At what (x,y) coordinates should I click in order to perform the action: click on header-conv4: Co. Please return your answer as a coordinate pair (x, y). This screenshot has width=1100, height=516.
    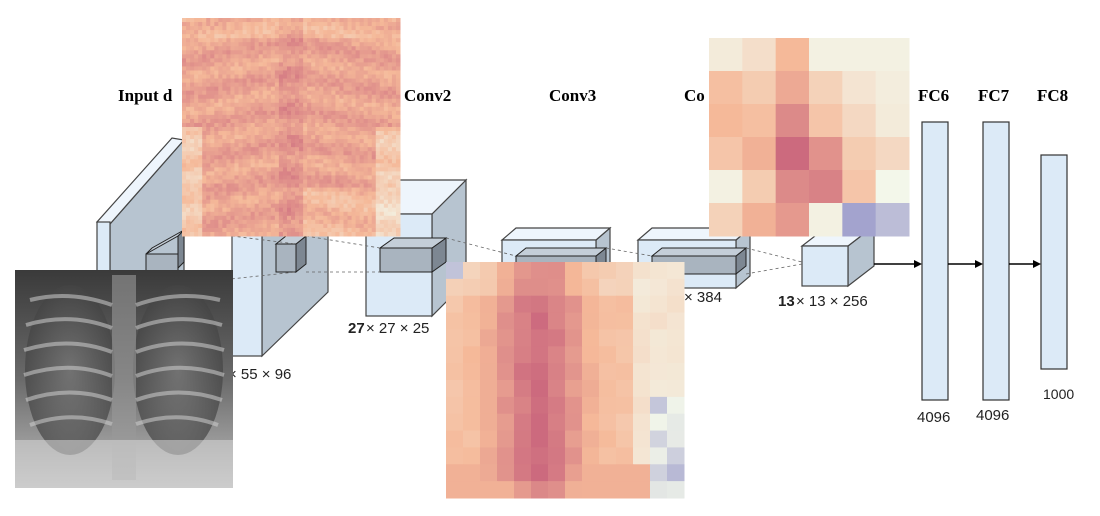
    Looking at the image, I should click on (694, 95).